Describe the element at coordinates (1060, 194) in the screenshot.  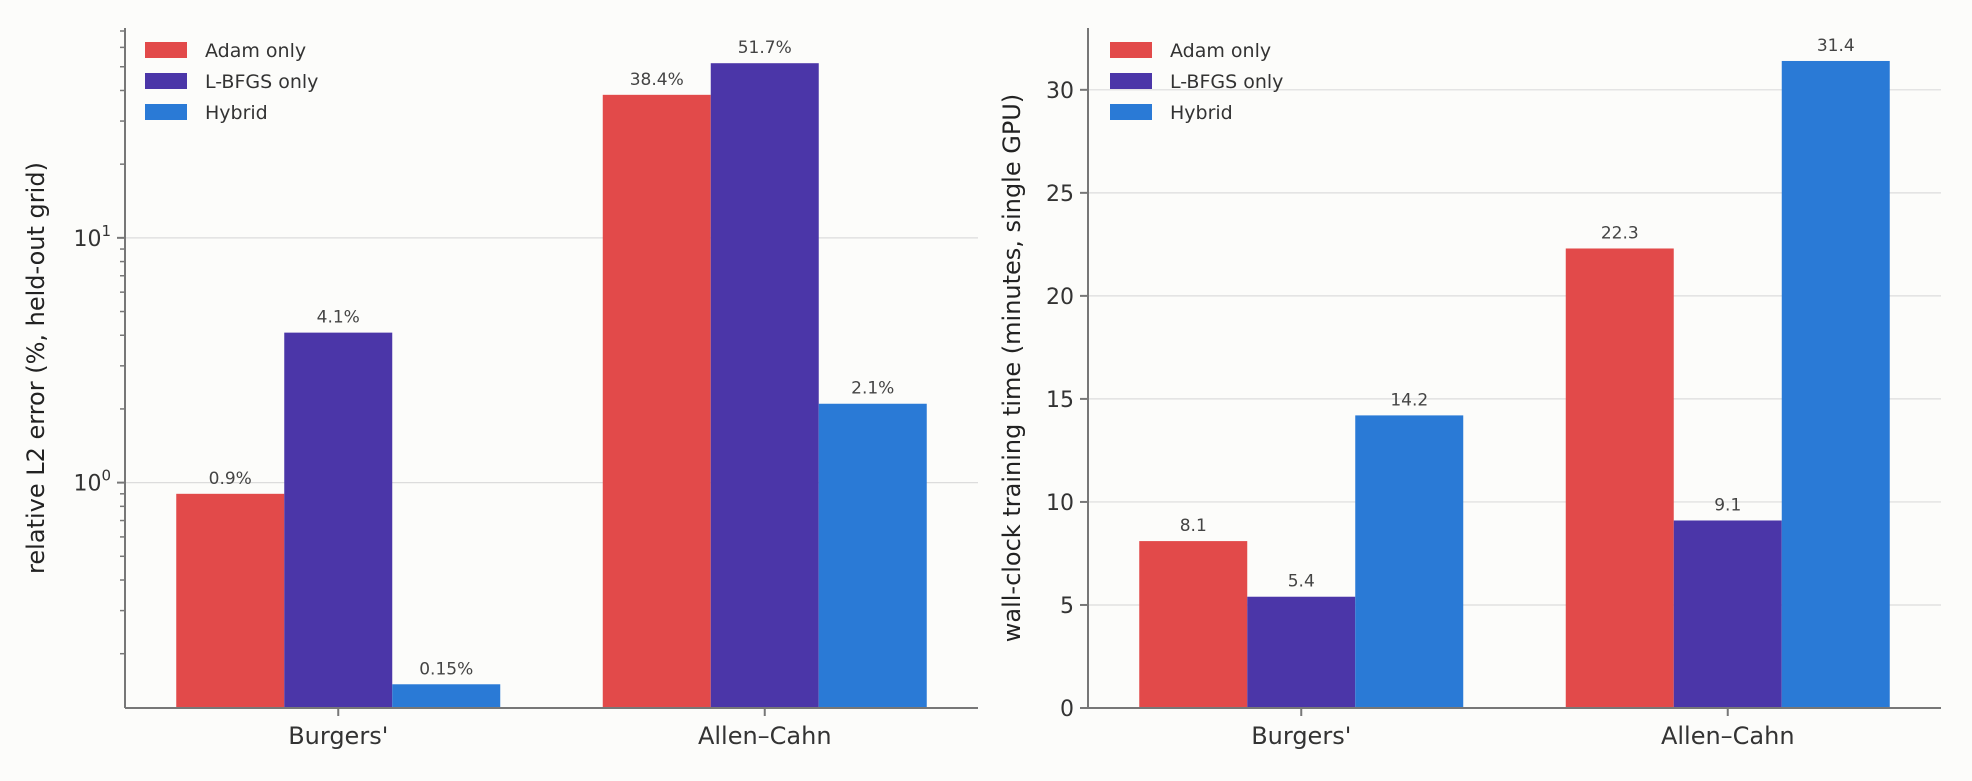
I see `y-tick-label: 25` at that location.